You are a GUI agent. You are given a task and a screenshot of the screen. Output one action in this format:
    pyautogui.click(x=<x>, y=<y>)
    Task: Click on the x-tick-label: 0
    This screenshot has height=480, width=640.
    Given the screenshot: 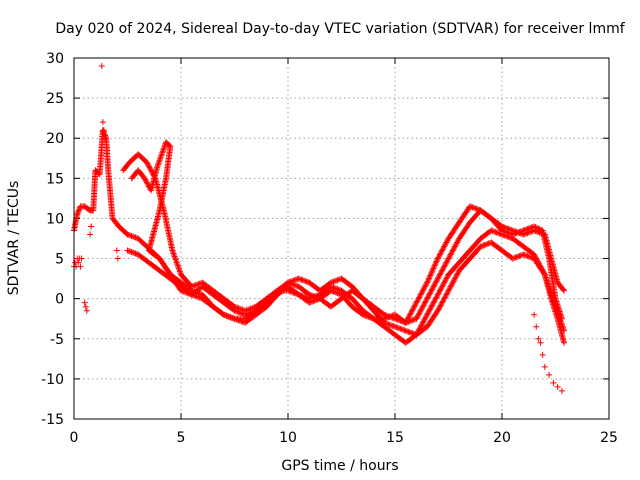 What is the action you would take?
    pyautogui.click(x=74, y=438)
    